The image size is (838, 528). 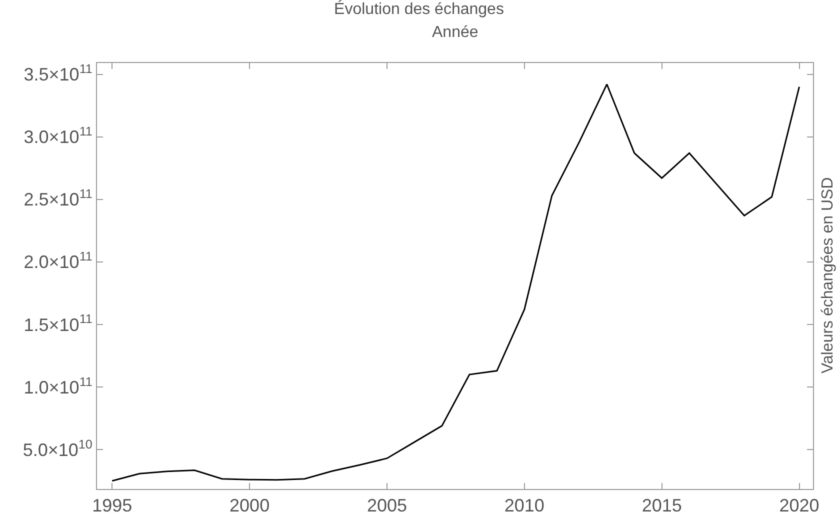 What do you see at coordinates (58, 73) in the screenshot?
I see `y-tick-label: 3.5×10$^{11}$` at bounding box center [58, 73].